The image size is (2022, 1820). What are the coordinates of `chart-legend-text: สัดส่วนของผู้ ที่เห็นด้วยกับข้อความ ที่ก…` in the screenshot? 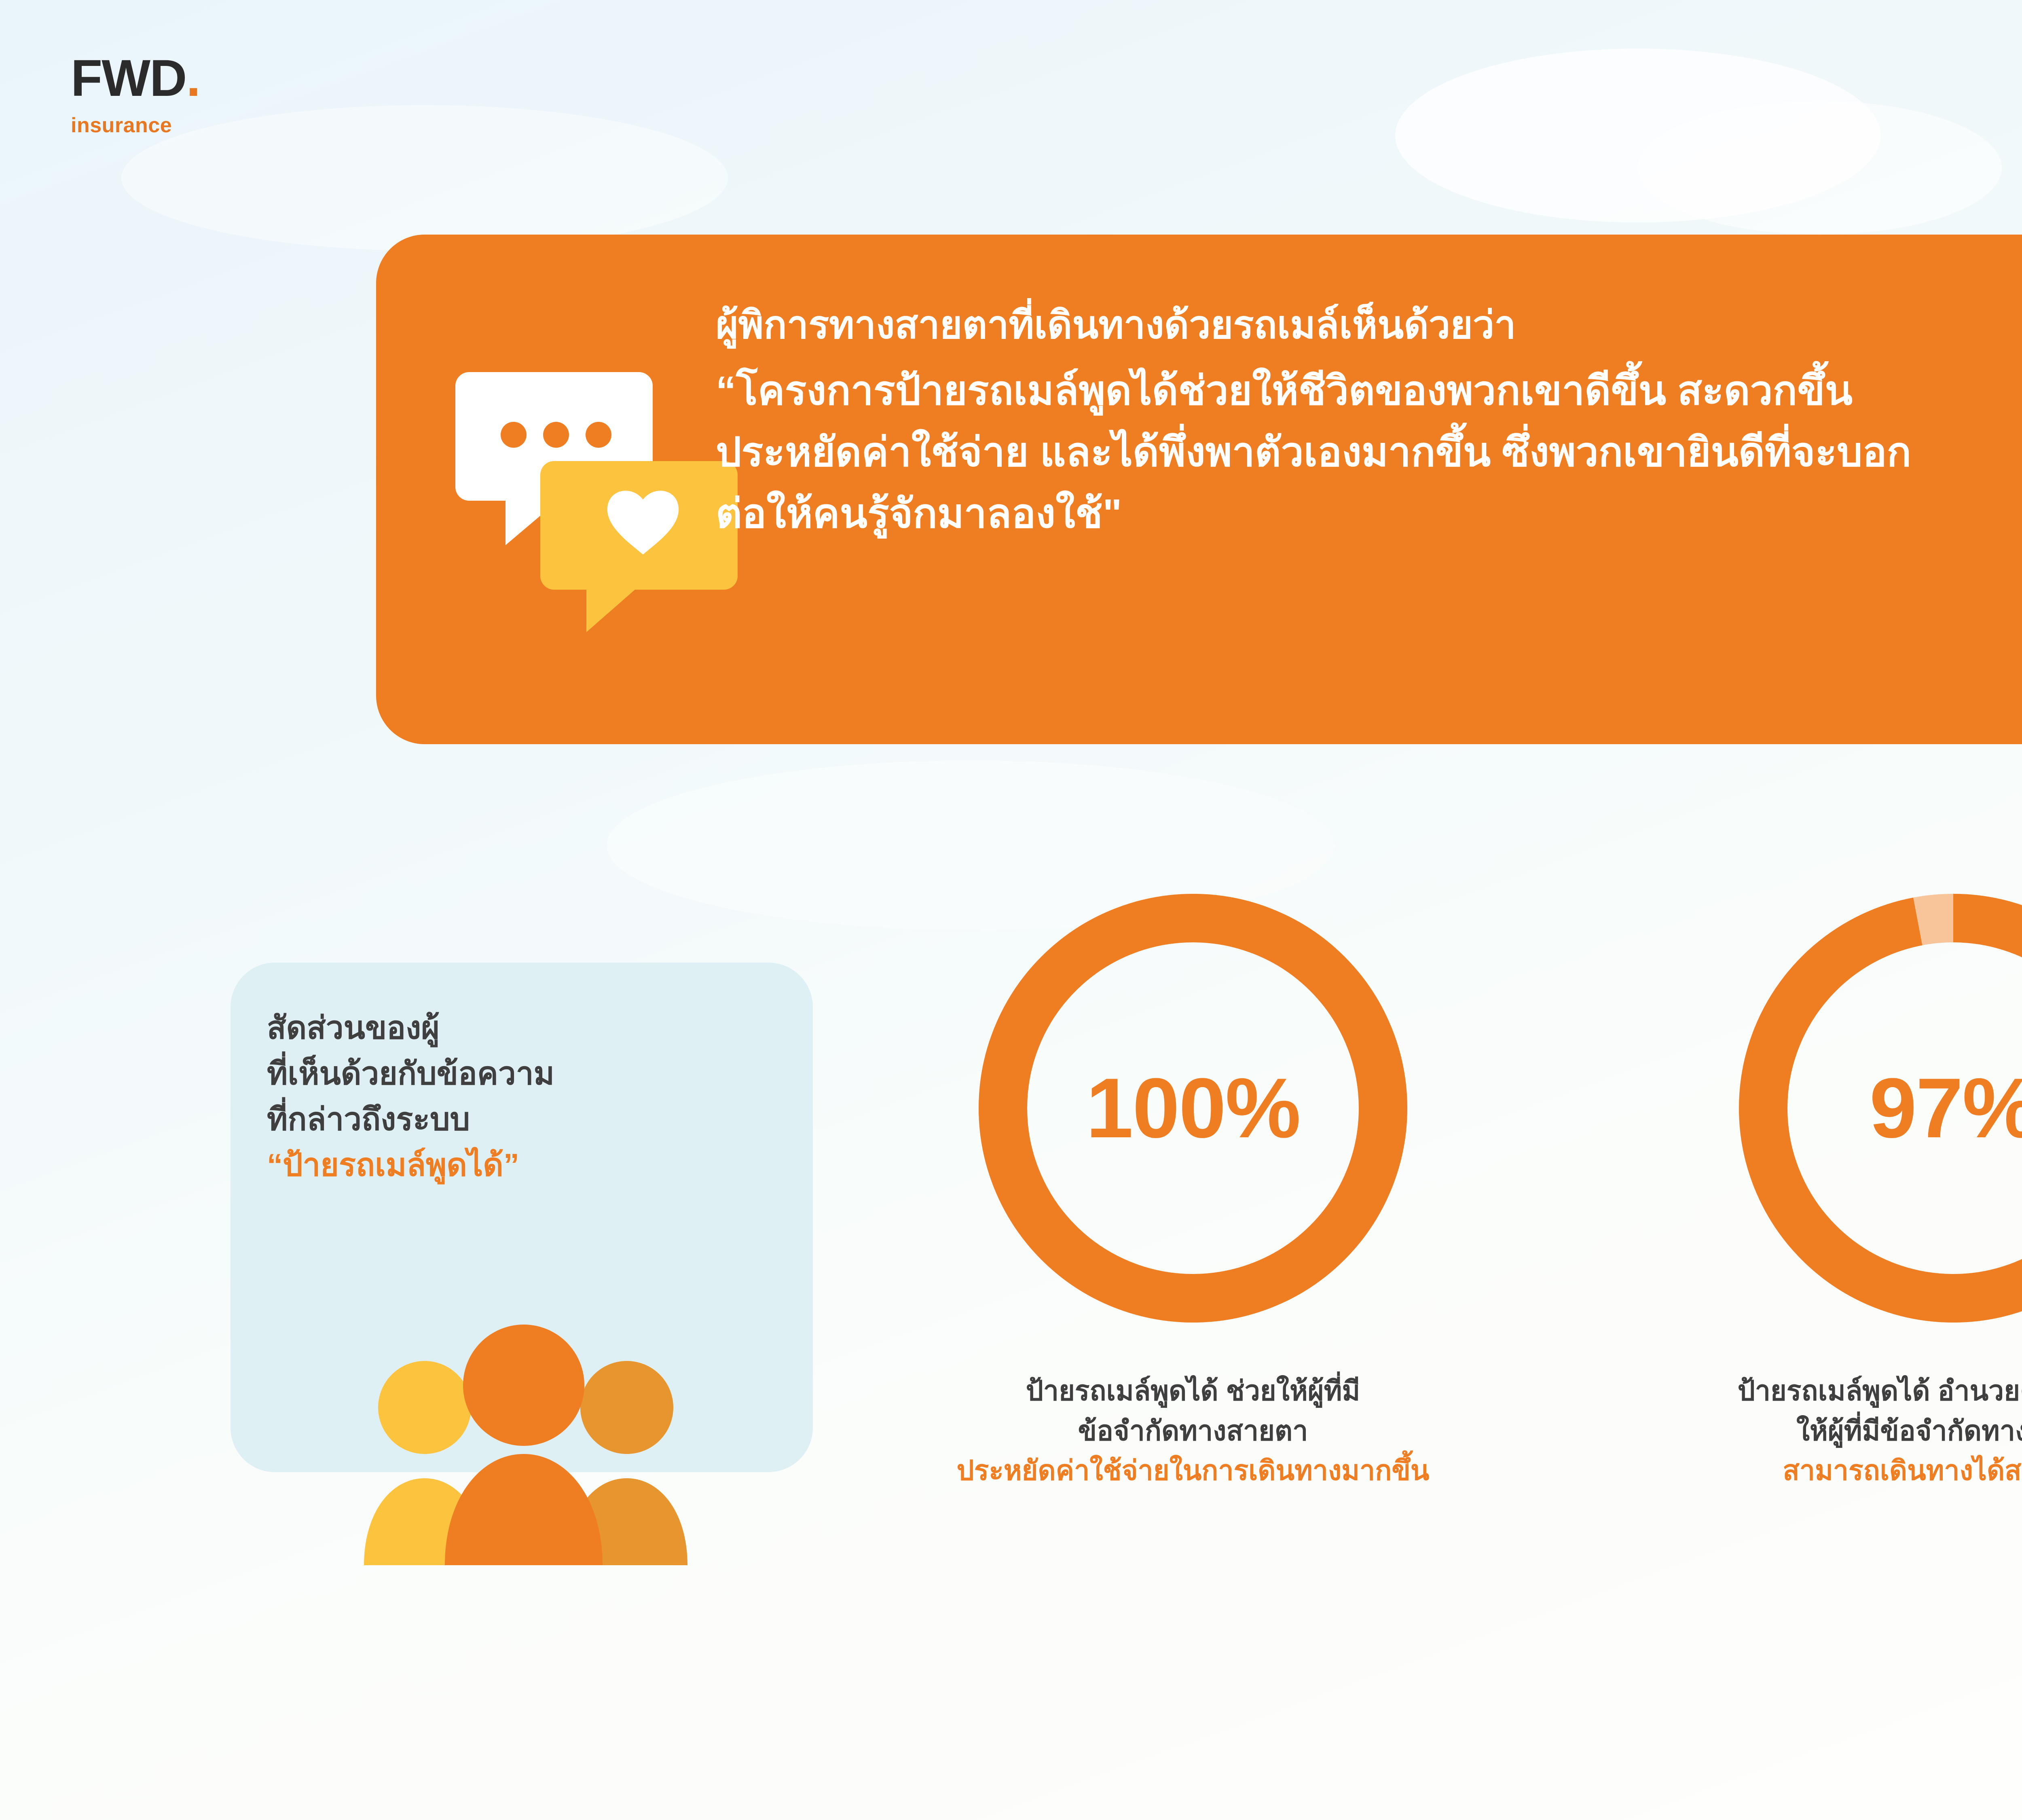 It's located at (526, 1096).